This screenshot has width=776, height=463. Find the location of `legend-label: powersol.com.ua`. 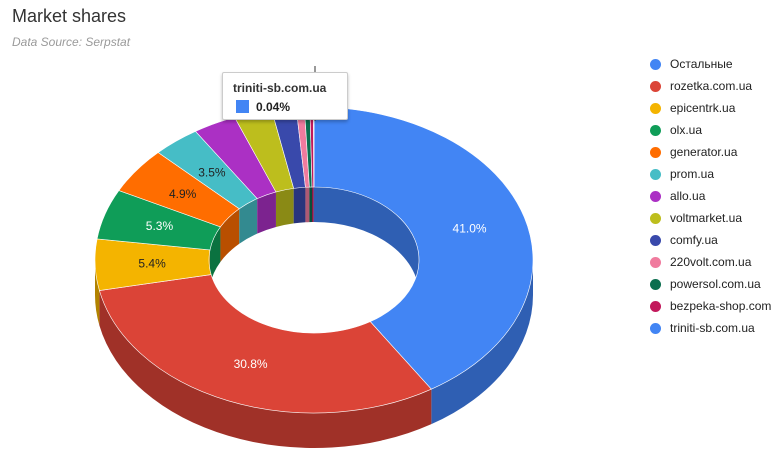

legend-label: powersol.com.ua is located at coordinates (715, 284).